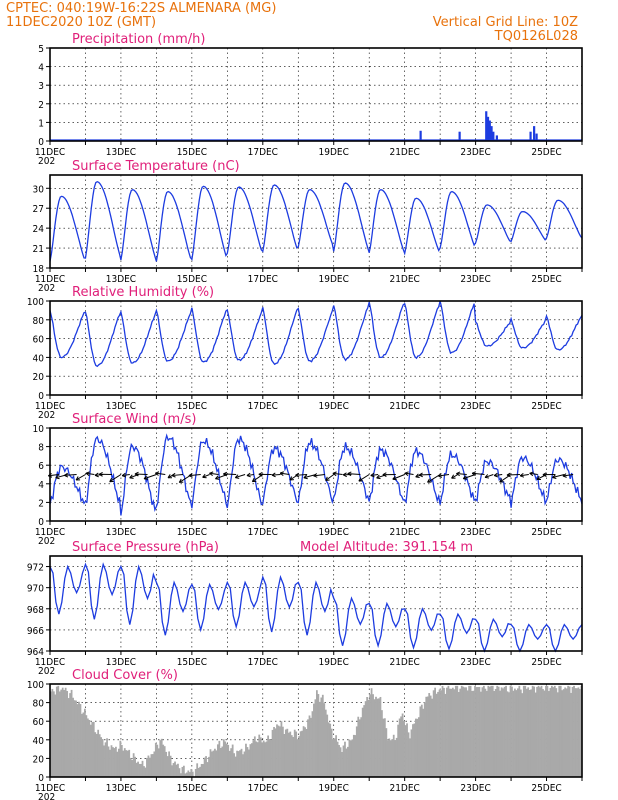 The image size is (618, 800). Describe the element at coordinates (475, 662) in the screenshot. I see `pressure-xtick-label: 23DEC` at that location.